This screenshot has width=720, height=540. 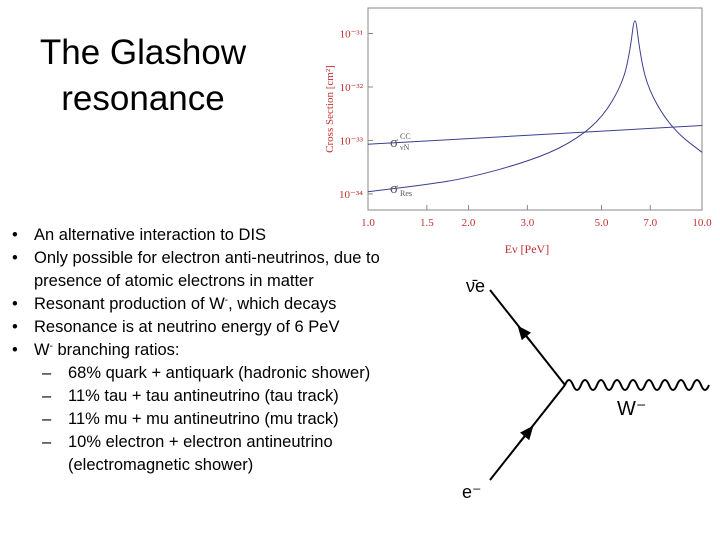 I want to click on w-boson-wavy-line, so click(x=637, y=385).